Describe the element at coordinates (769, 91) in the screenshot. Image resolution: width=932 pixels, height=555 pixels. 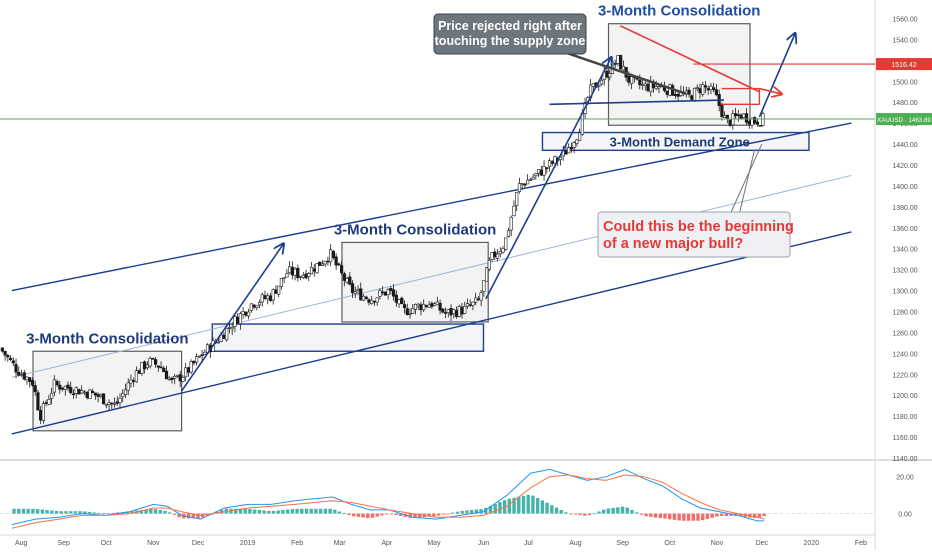
I see `target-arrow` at that location.